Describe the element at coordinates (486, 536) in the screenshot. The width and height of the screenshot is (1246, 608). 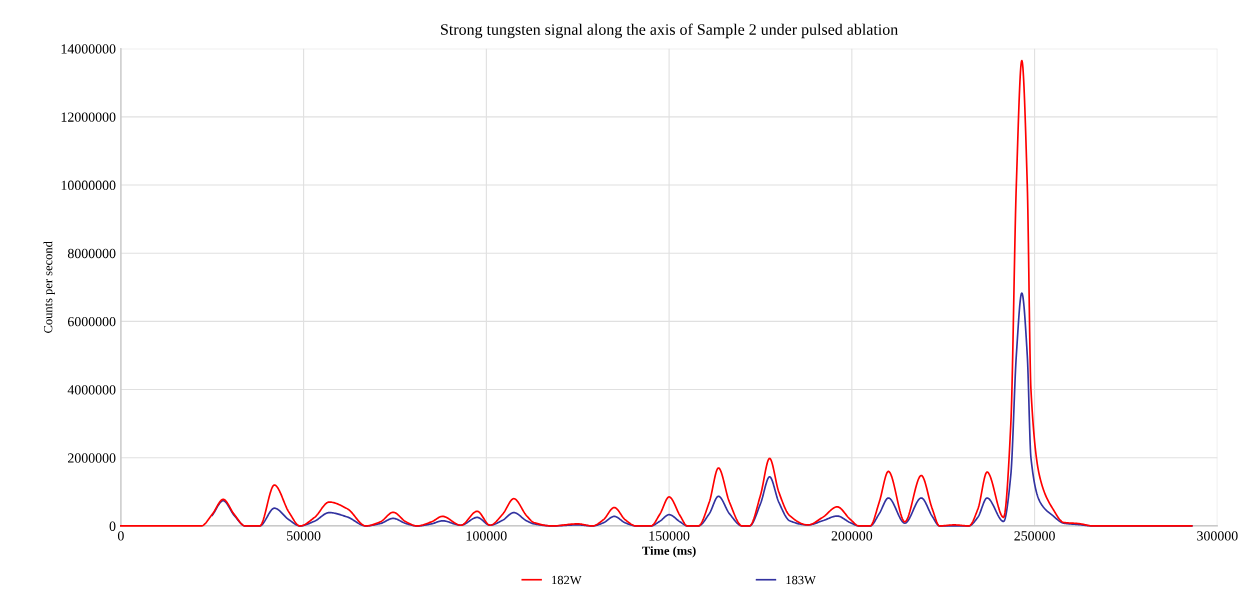
I see `x-tick-label: 100000` at that location.